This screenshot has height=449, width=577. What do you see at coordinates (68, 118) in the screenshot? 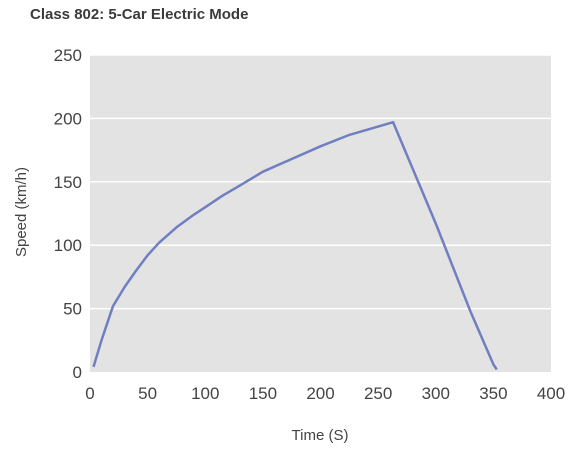
I see `y-tick-label: 200` at bounding box center [68, 118].